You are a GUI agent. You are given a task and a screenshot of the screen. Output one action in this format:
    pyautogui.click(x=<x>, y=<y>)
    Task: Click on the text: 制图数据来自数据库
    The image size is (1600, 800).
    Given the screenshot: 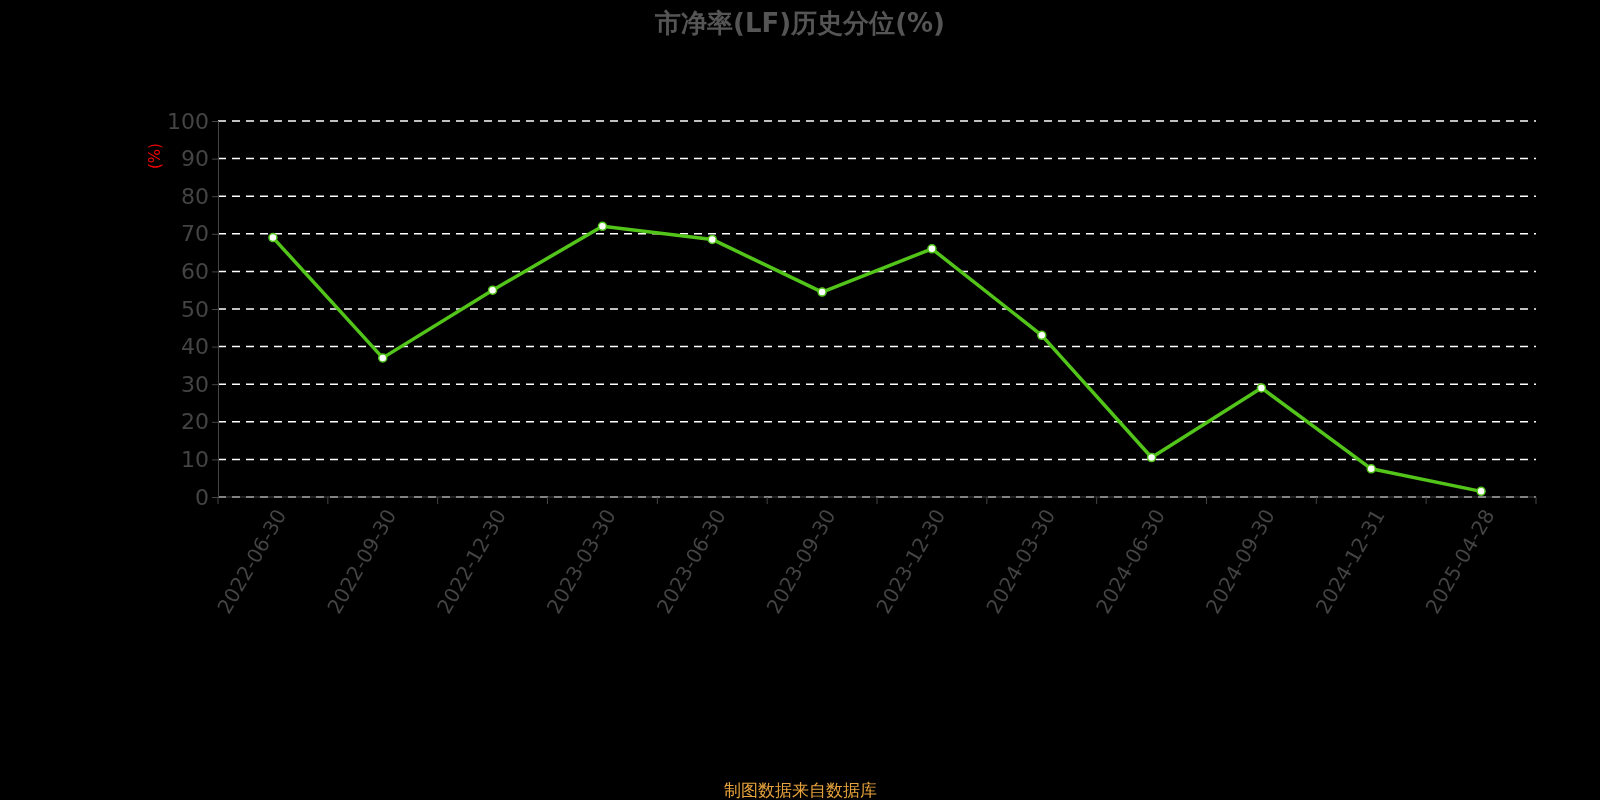 What is the action you would take?
    pyautogui.click(x=800, y=790)
    